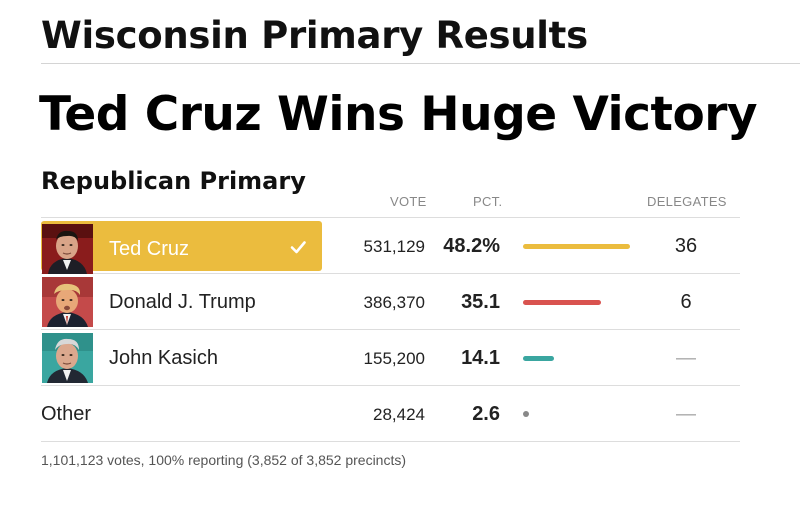 The height and width of the screenshot is (508, 800). What do you see at coordinates (488, 201) in the screenshot?
I see `column-header-pct: PCT.` at bounding box center [488, 201].